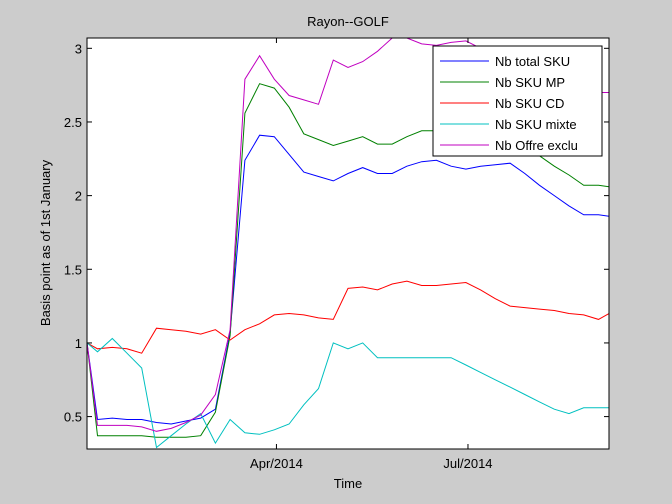 Image resolution: width=672 pixels, height=504 pixels. I want to click on y-tick-label: 3, so click(78, 48).